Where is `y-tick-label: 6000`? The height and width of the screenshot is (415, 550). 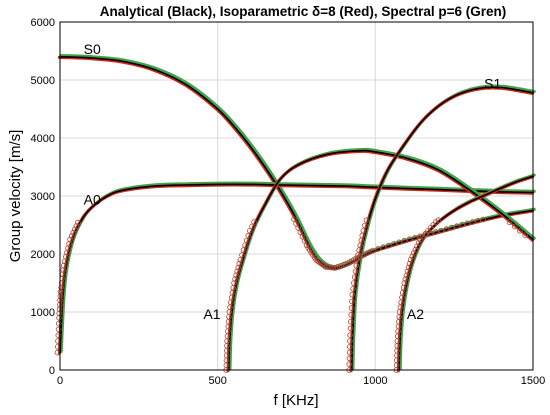
y-tick-label: 6000 is located at coordinates (43, 23).